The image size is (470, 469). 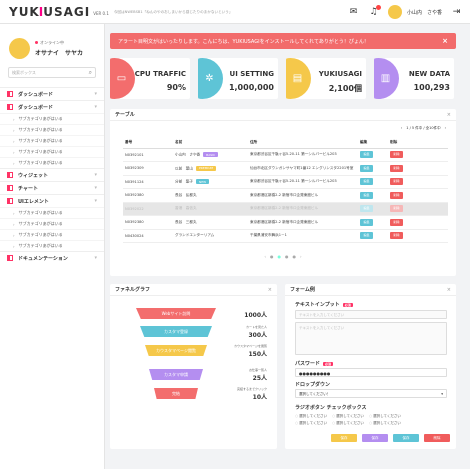 I want to click on briefcase-icon: ▤, so click(x=298, y=78).